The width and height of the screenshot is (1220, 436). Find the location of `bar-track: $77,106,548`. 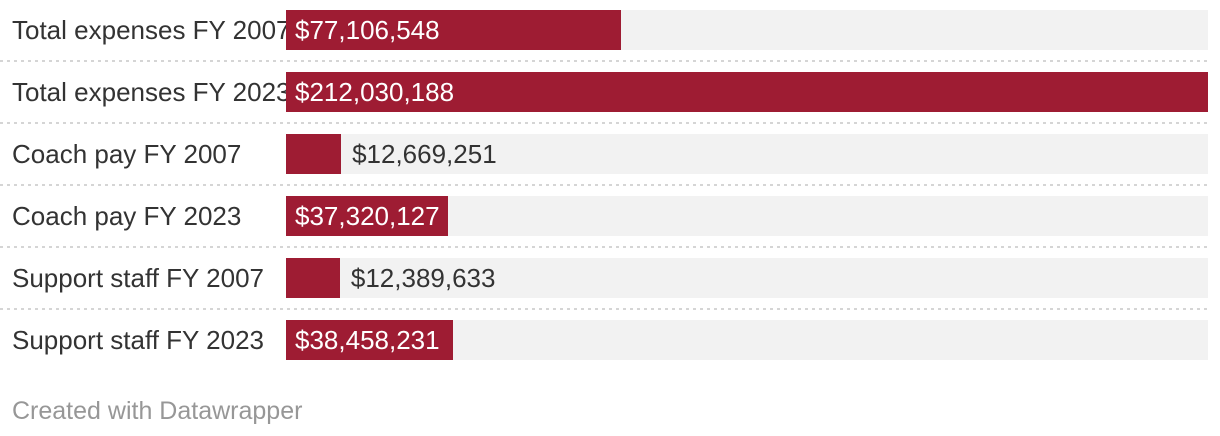

bar-track: $77,106,548 is located at coordinates (747, 30).